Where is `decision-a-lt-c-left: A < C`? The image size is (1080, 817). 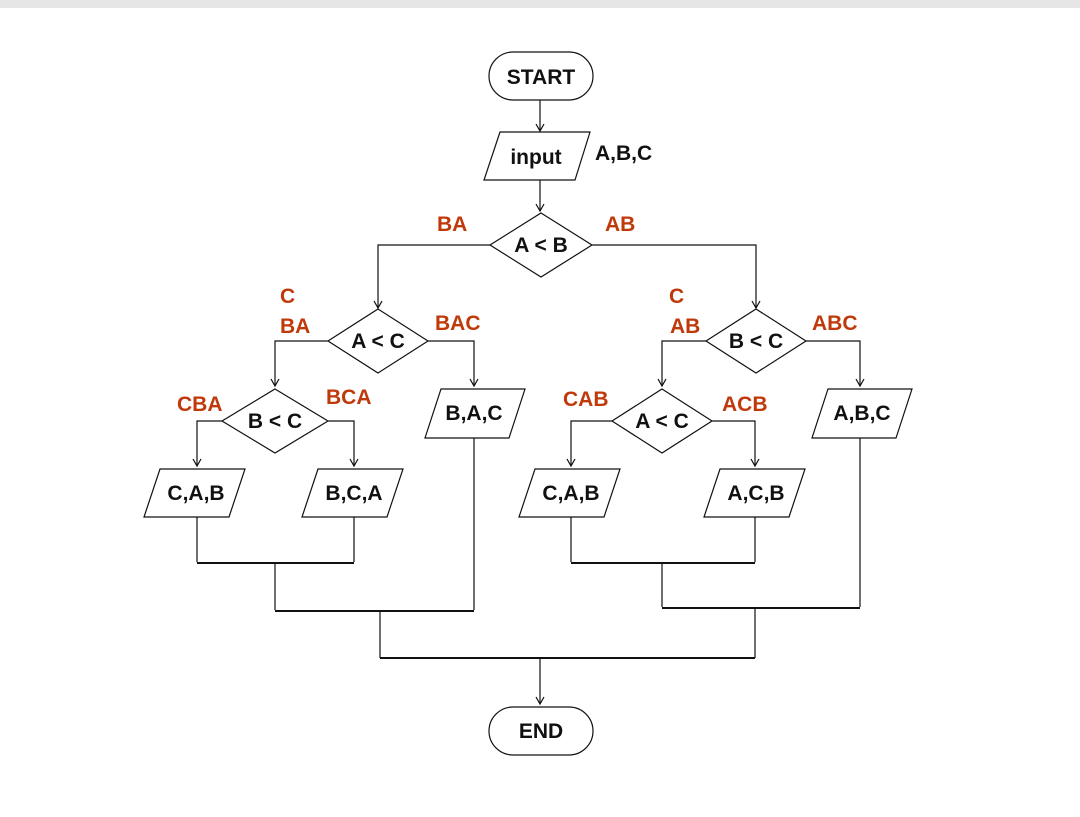
decision-a-lt-c-left: A < C is located at coordinates (378, 341).